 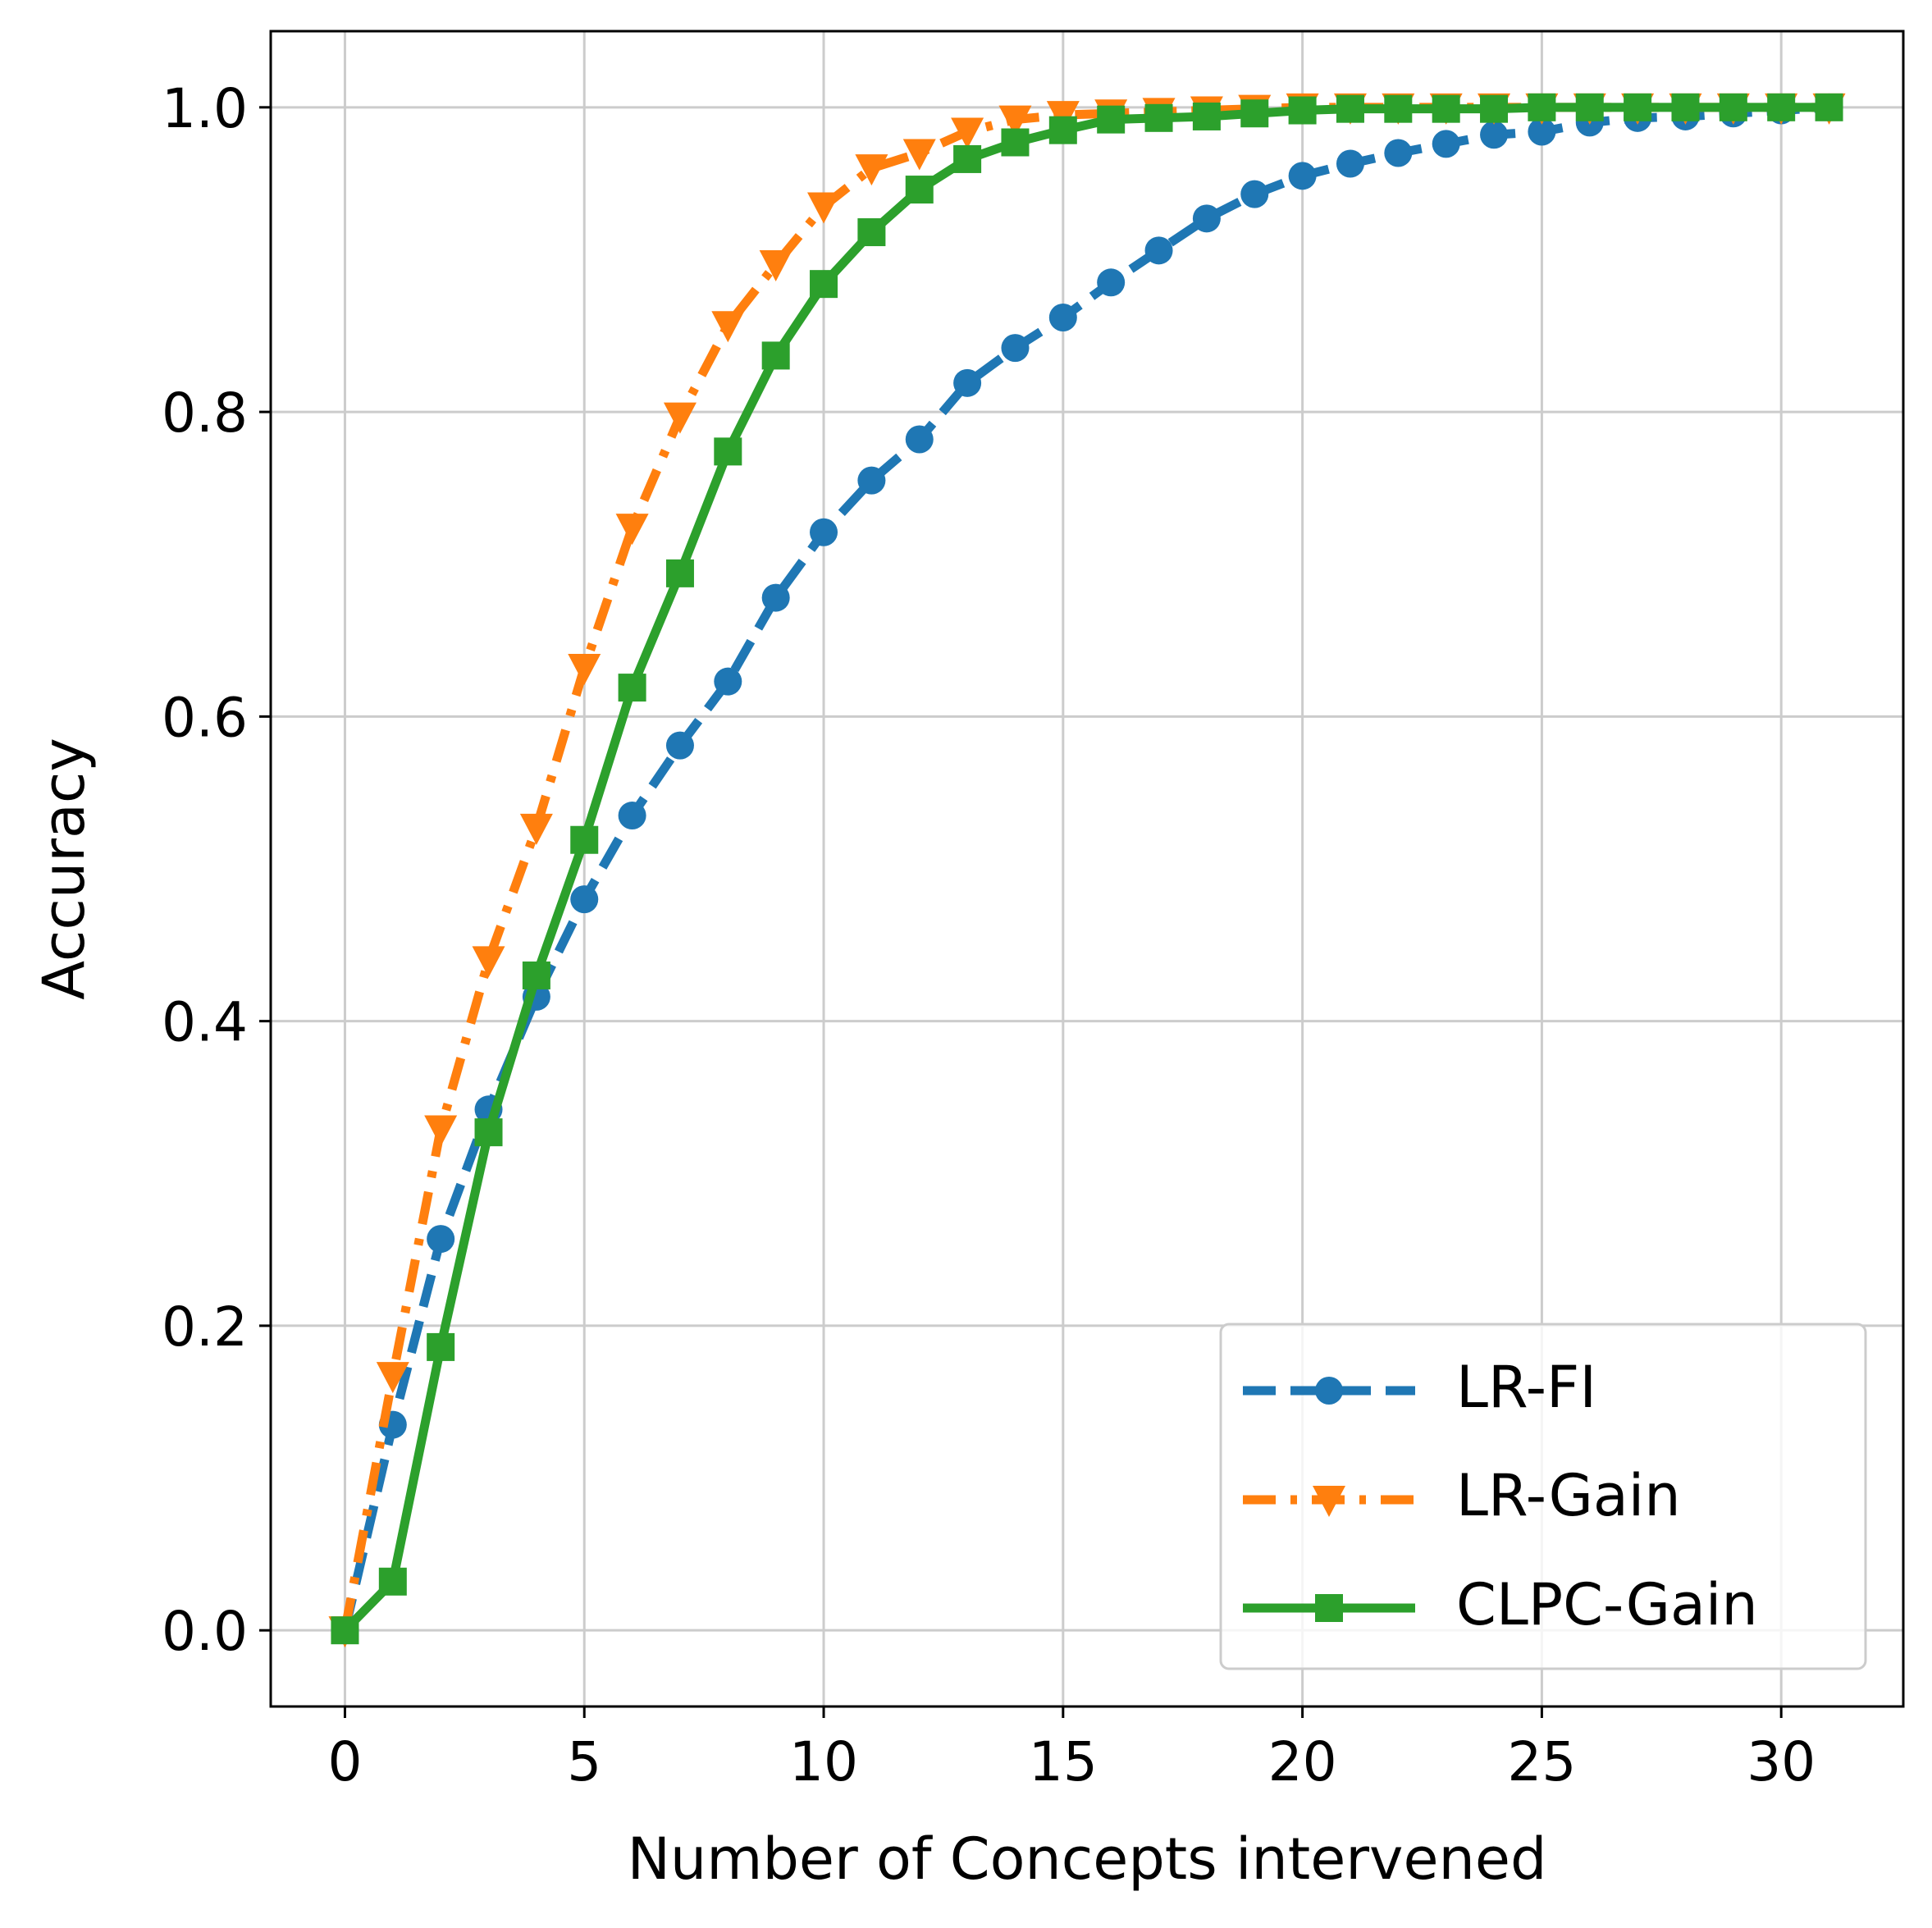 What do you see at coordinates (1329, 1391) in the screenshot?
I see `legend-marker-lr-fi` at bounding box center [1329, 1391].